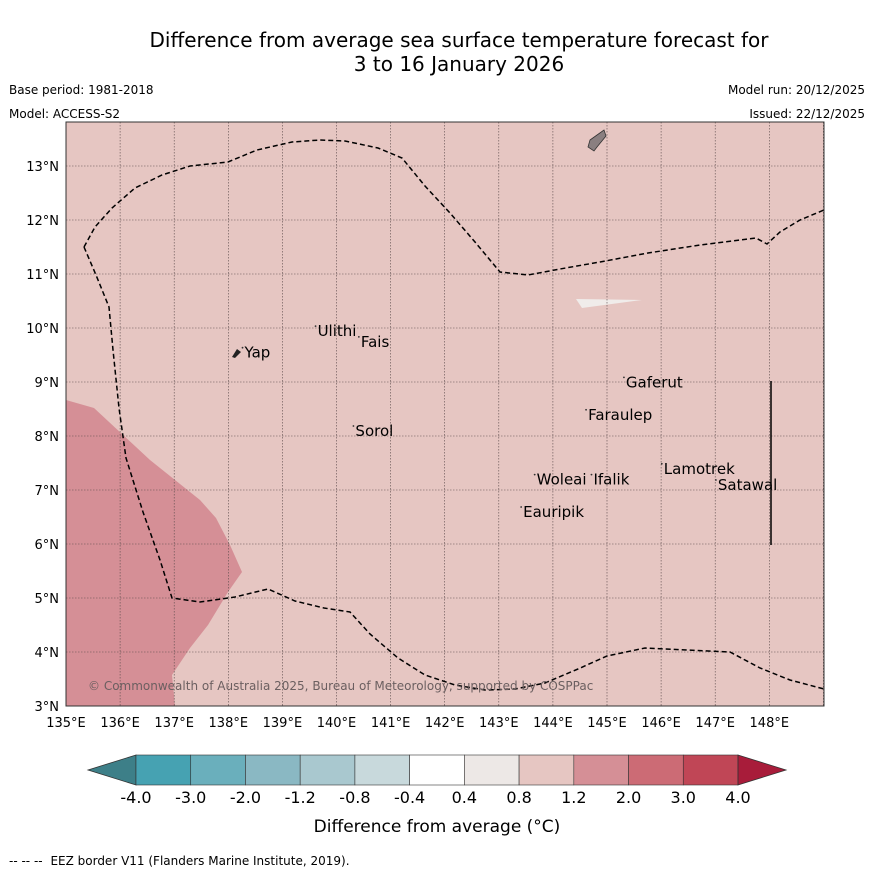 The image size is (873, 873). Describe the element at coordinates (715, 723) in the screenshot. I see `longitude-tick-label: 147°E` at that location.